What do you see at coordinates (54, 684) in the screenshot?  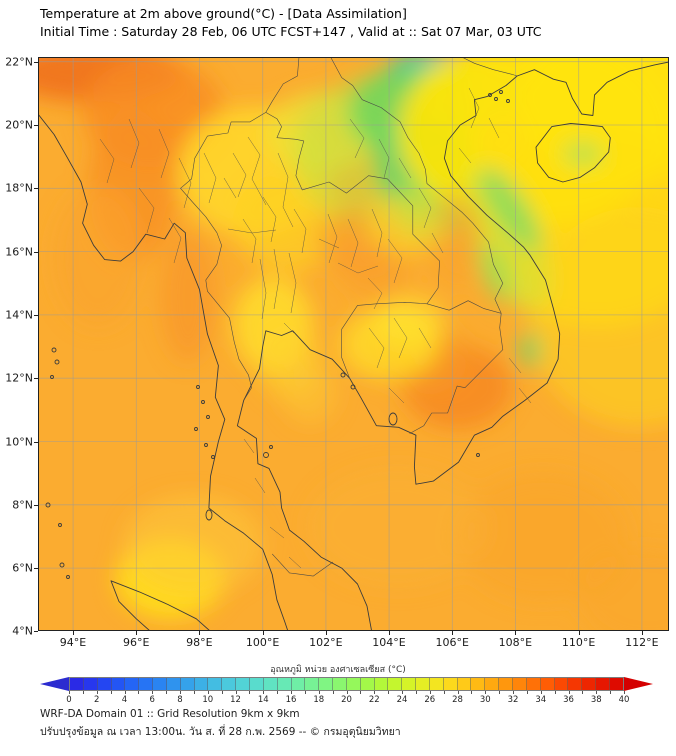 I see `colorbar-left-arrow` at bounding box center [54, 684].